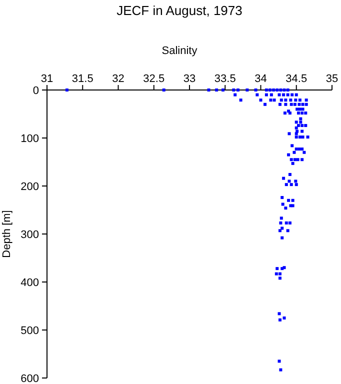 This screenshot has width=341, height=384. What do you see at coordinates (29, 283) in the screenshot?
I see `y-tick-label: 400` at bounding box center [29, 283].